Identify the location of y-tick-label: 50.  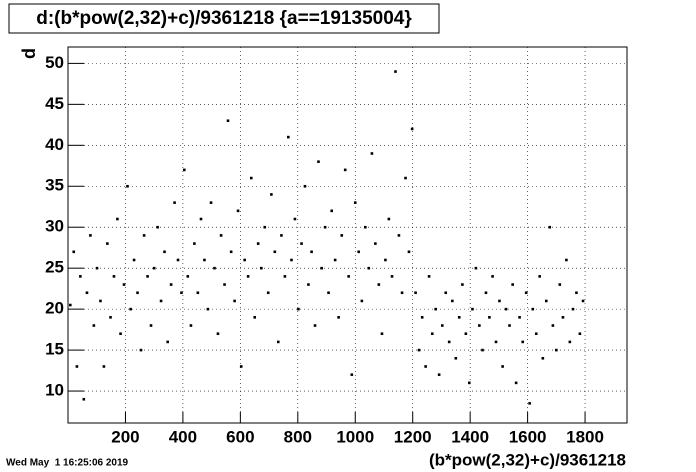
(54, 62).